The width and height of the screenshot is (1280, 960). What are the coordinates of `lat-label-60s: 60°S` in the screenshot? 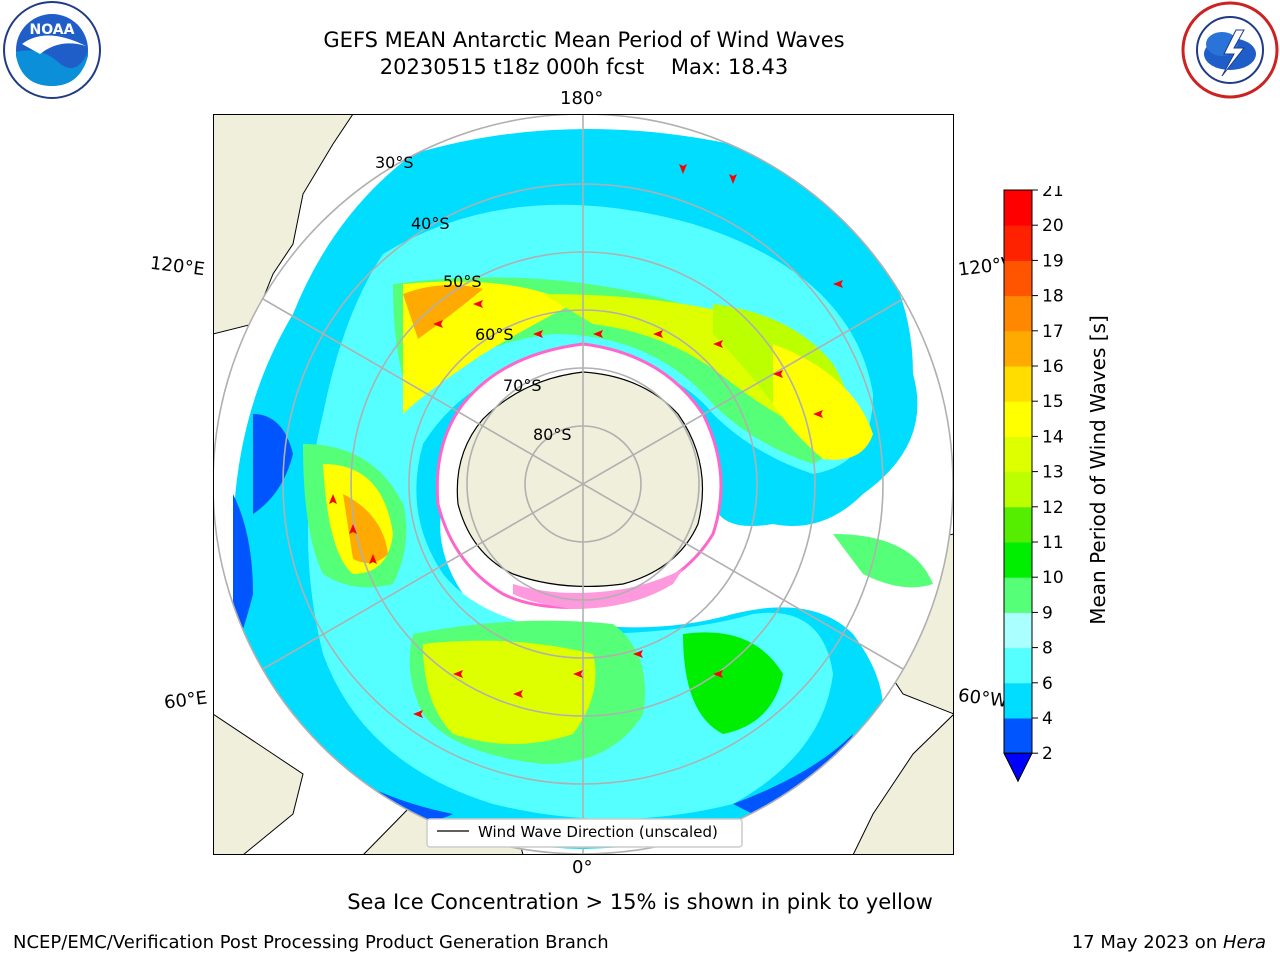 It's located at (494, 334).